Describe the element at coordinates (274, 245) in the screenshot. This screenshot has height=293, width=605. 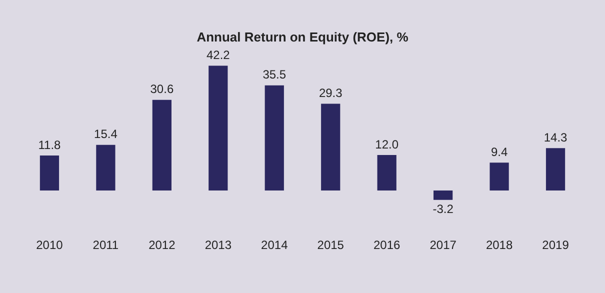
I see `x-tick-label: 2014` at that location.